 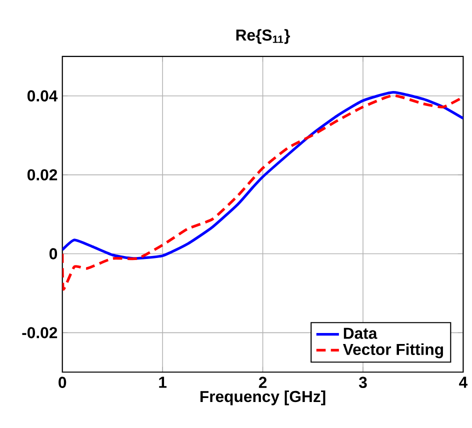 What do you see at coordinates (392, 351) in the screenshot?
I see `legend-label: Vector Fitting` at bounding box center [392, 351].